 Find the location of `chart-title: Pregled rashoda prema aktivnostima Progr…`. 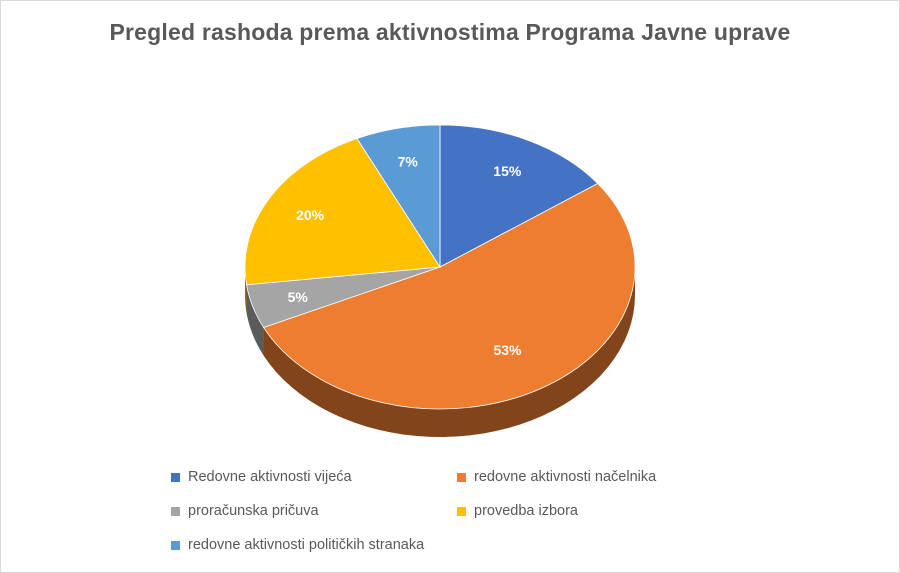

chart-title: Pregled rashoda prema aktivnostima Progr… is located at coordinates (450, 32).